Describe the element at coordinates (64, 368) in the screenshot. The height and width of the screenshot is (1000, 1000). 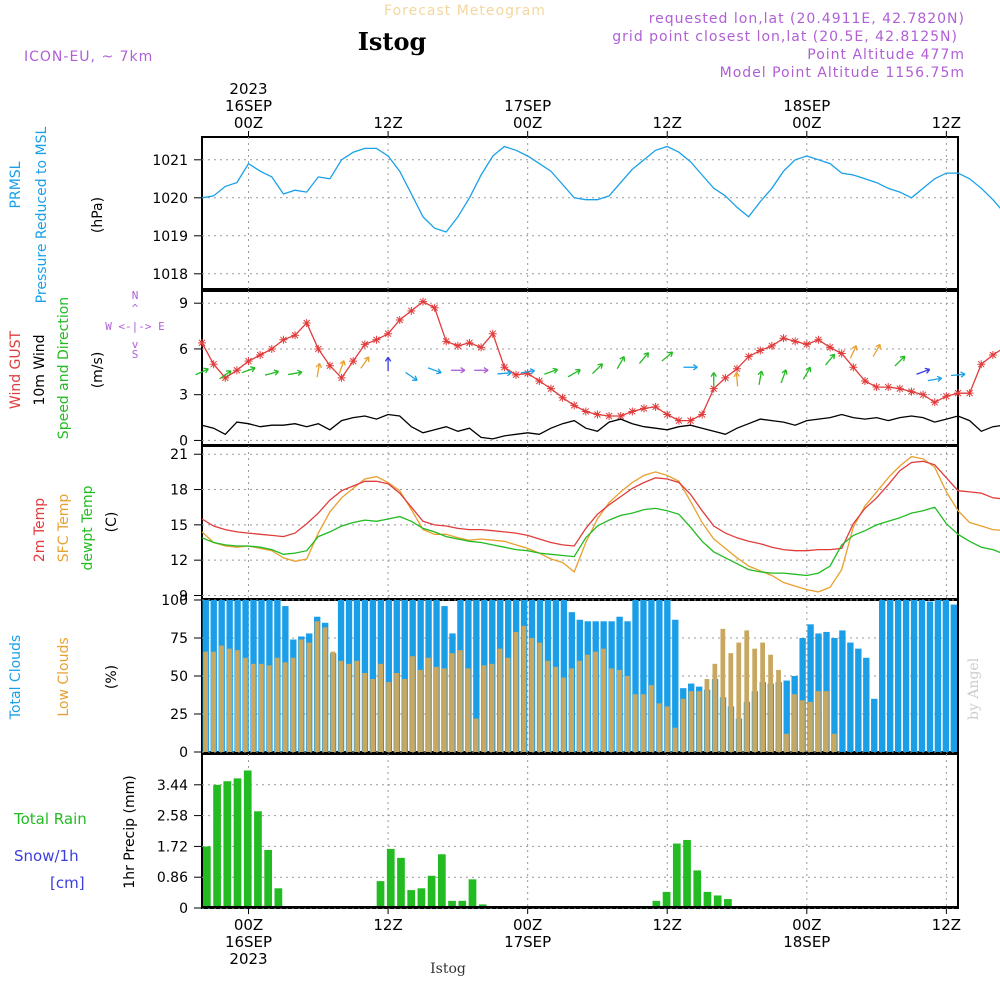
I see `wind-speed-dir-label: Speed and Direction` at that location.